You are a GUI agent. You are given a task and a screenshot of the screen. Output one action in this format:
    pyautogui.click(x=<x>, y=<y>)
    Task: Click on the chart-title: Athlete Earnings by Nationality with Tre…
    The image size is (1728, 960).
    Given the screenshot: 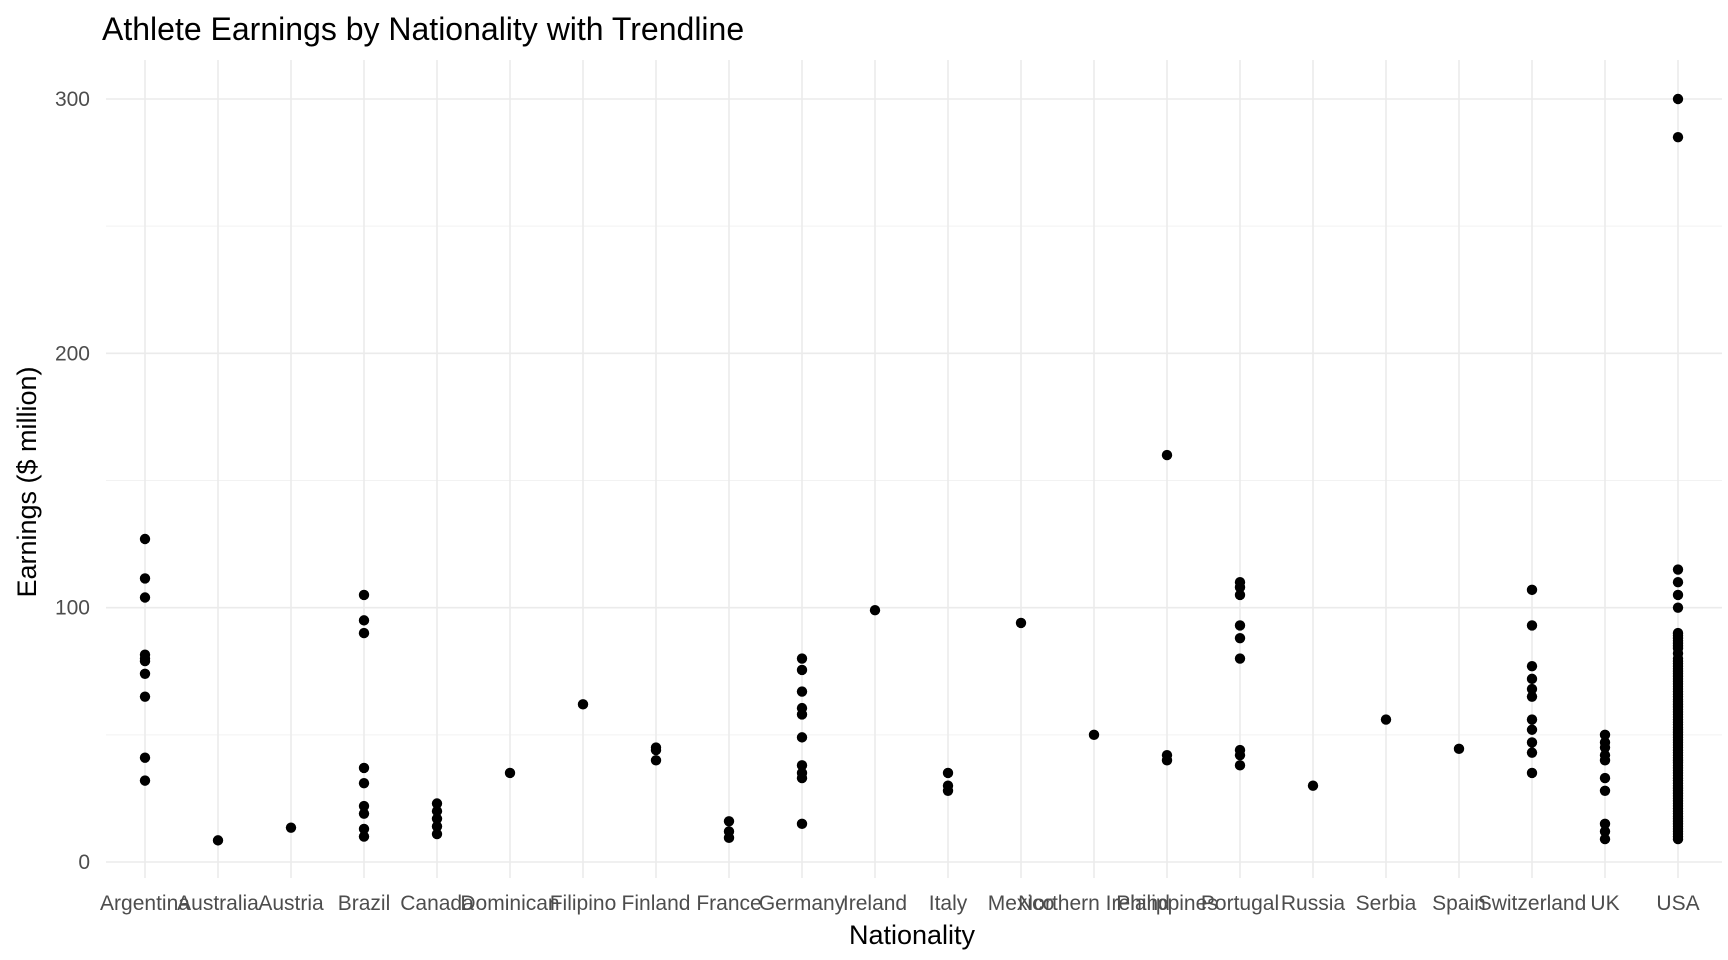 What is the action you would take?
    pyautogui.click(x=423, y=29)
    